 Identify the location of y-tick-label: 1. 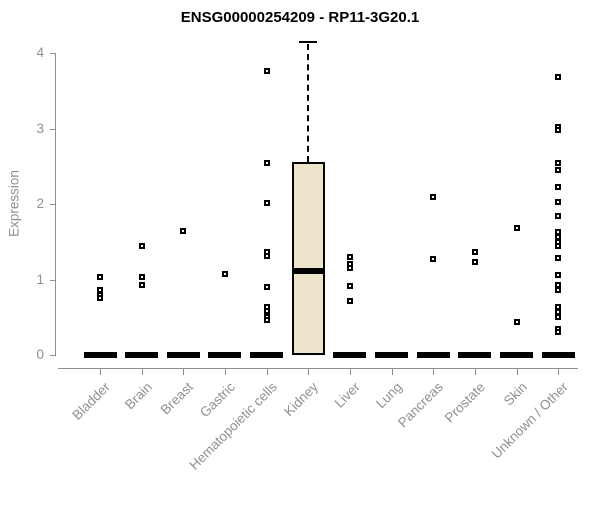
(40, 279).